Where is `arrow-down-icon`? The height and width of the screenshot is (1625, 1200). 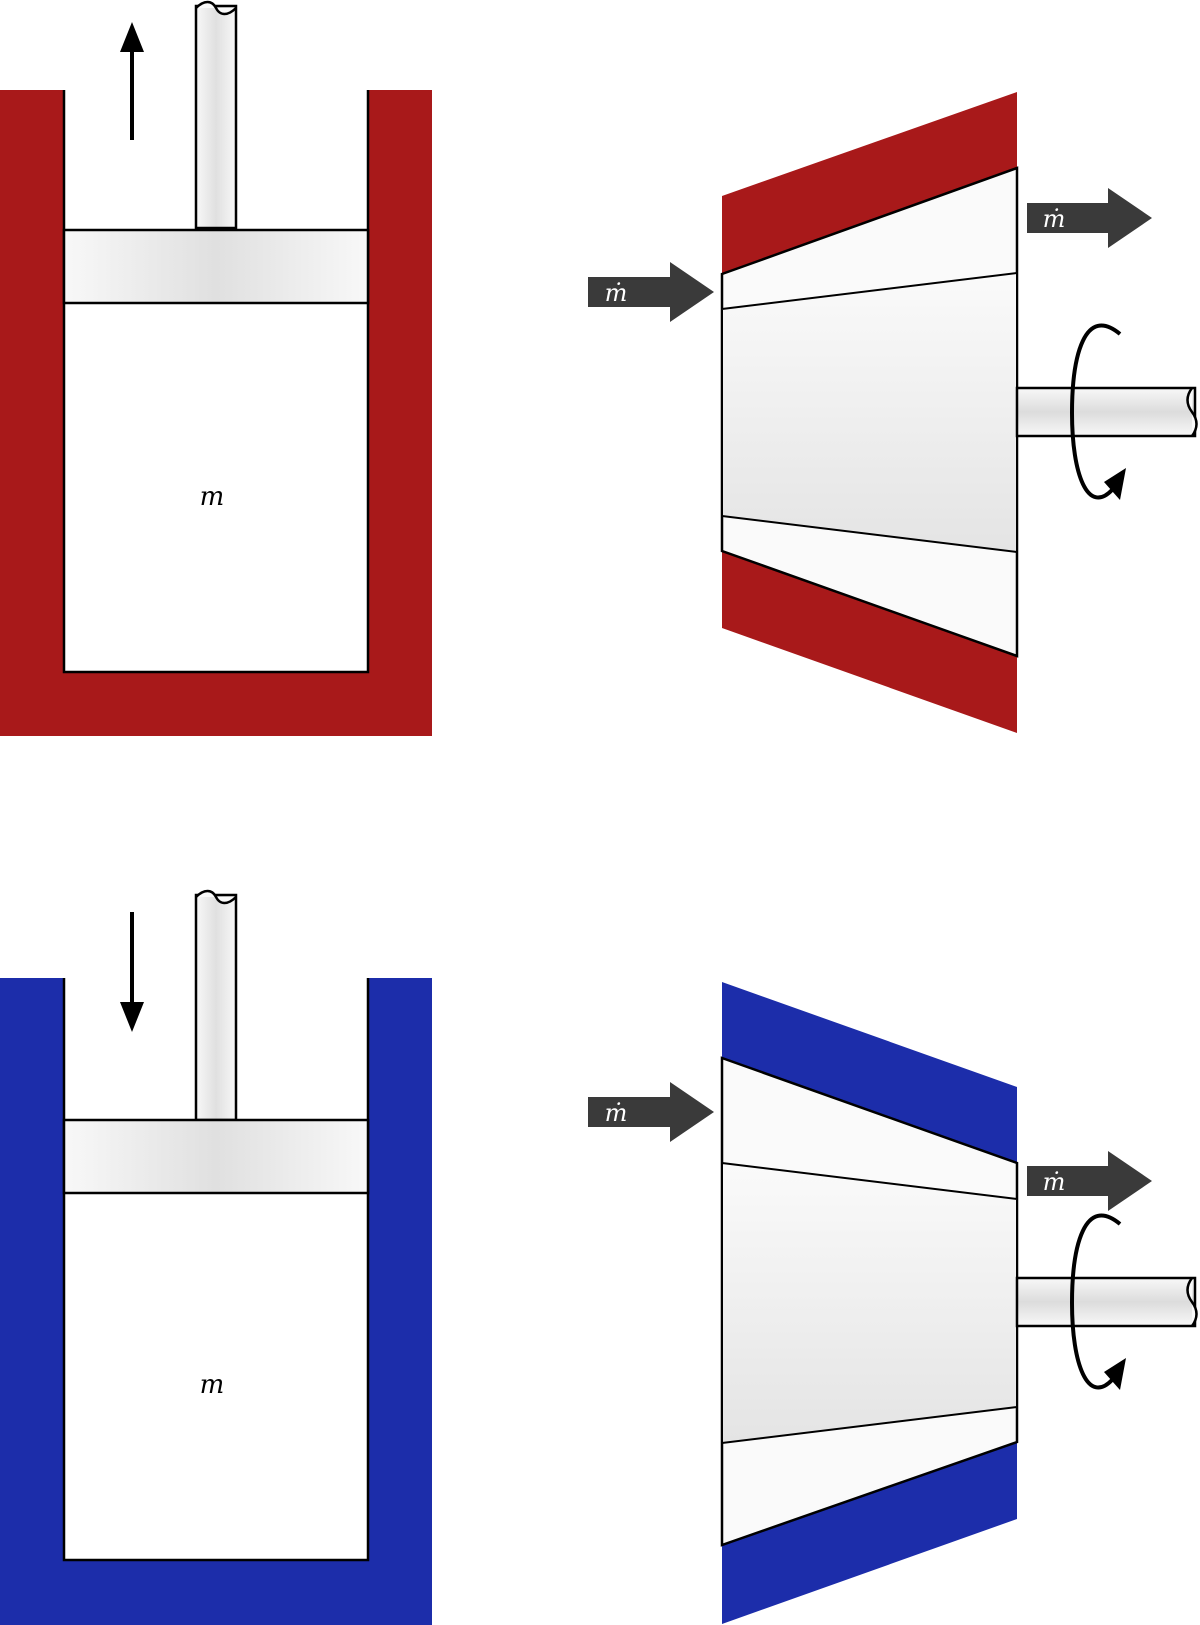
arrow-down-icon is located at coordinates (132, 972).